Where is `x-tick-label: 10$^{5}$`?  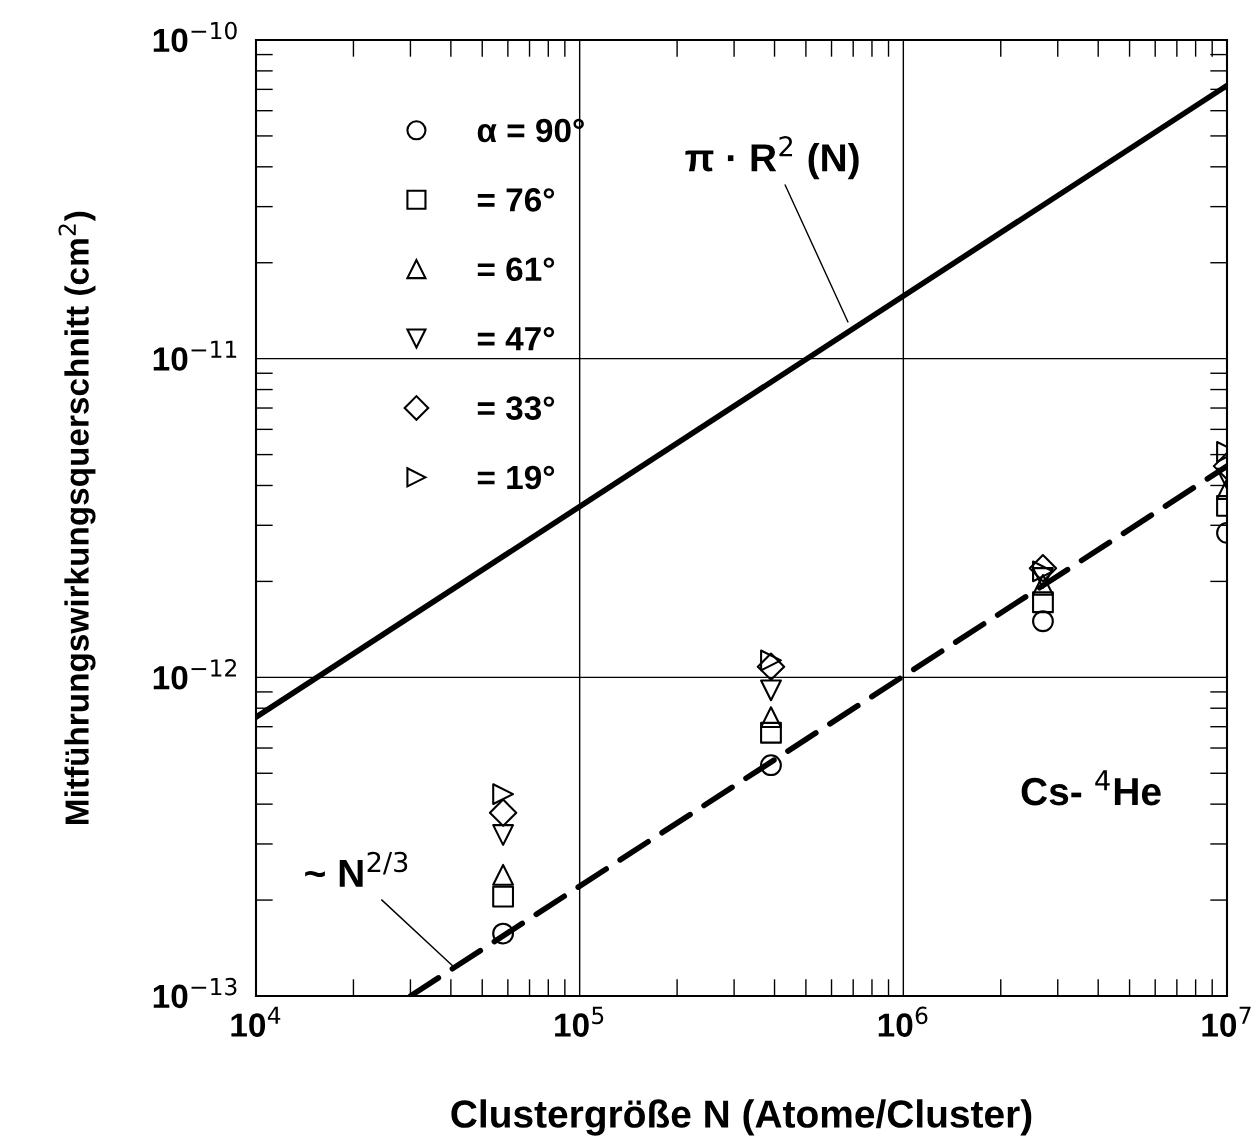
x-tick-label: 10$^{5}$ is located at coordinates (579, 1021).